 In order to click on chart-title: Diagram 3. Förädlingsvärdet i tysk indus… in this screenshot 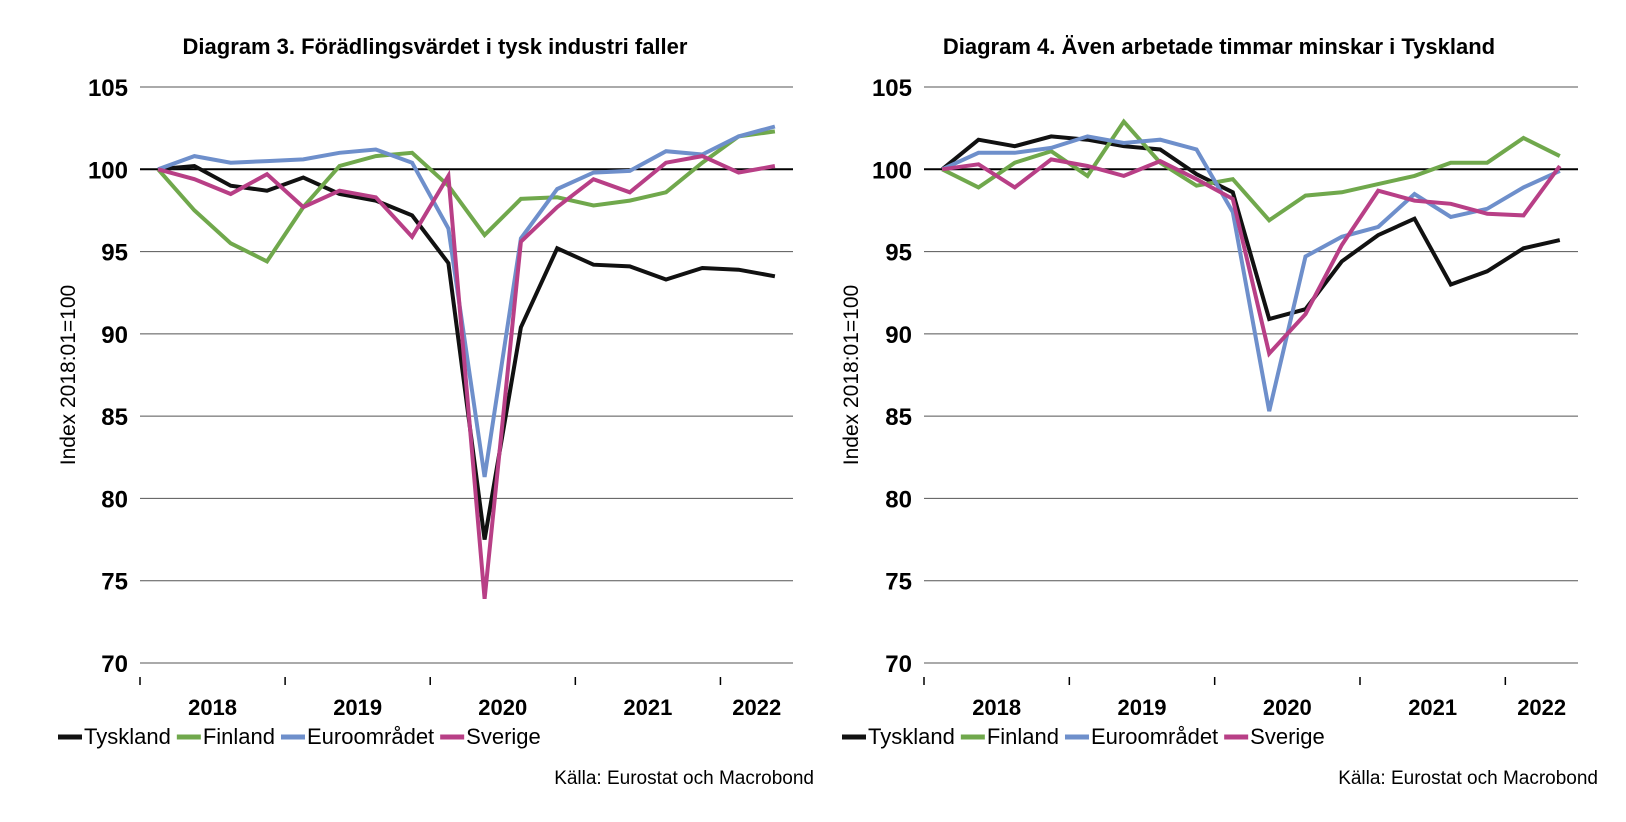, I will do `click(435, 46)`.